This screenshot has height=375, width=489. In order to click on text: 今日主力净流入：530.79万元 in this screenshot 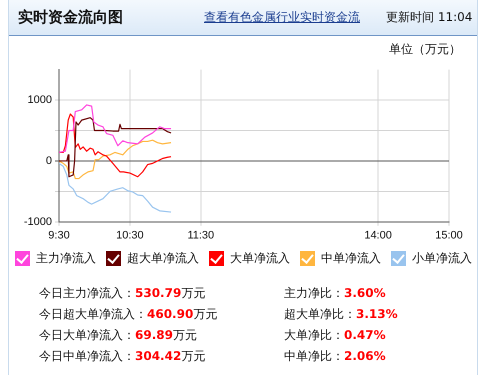, I will do `click(122, 293)`.